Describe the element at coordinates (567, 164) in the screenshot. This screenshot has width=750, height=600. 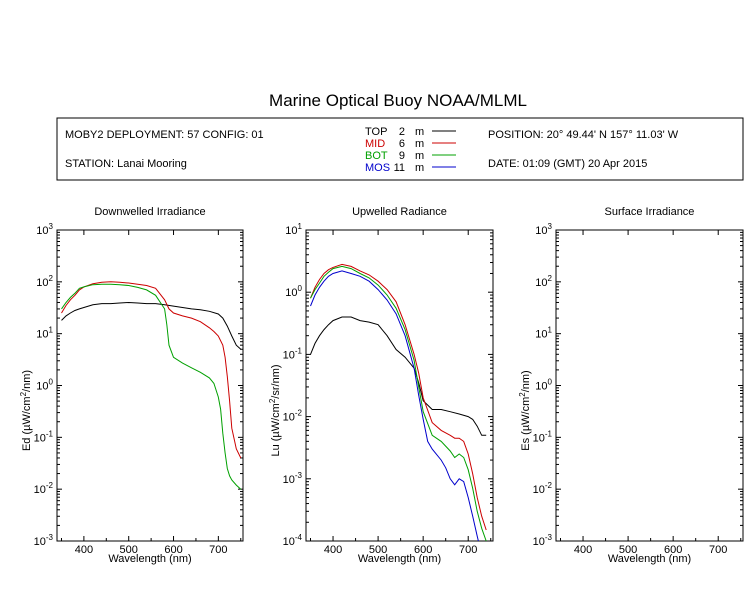
I see `date-text: DATE: 01:09 (GMT) 20 Apr 2015` at that location.